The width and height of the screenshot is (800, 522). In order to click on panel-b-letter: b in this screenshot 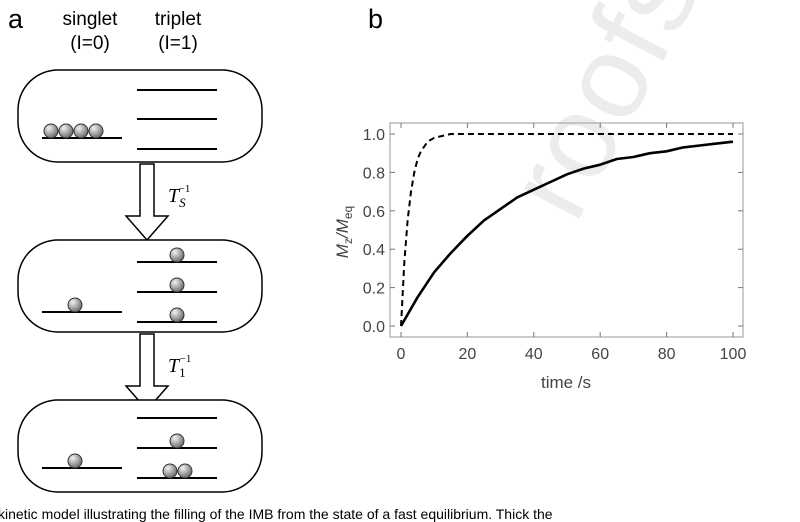, I will do `click(376, 19)`.